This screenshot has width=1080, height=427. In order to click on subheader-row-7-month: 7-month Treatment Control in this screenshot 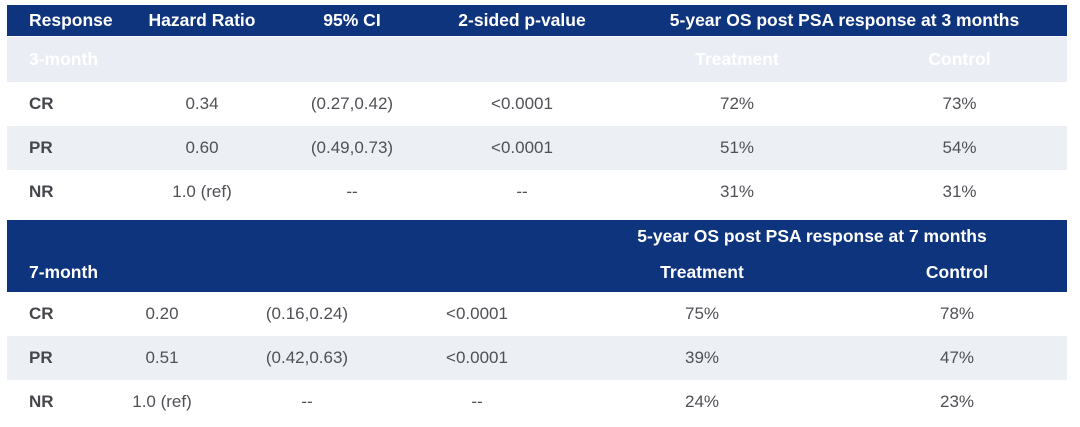, I will do `click(537, 272)`.